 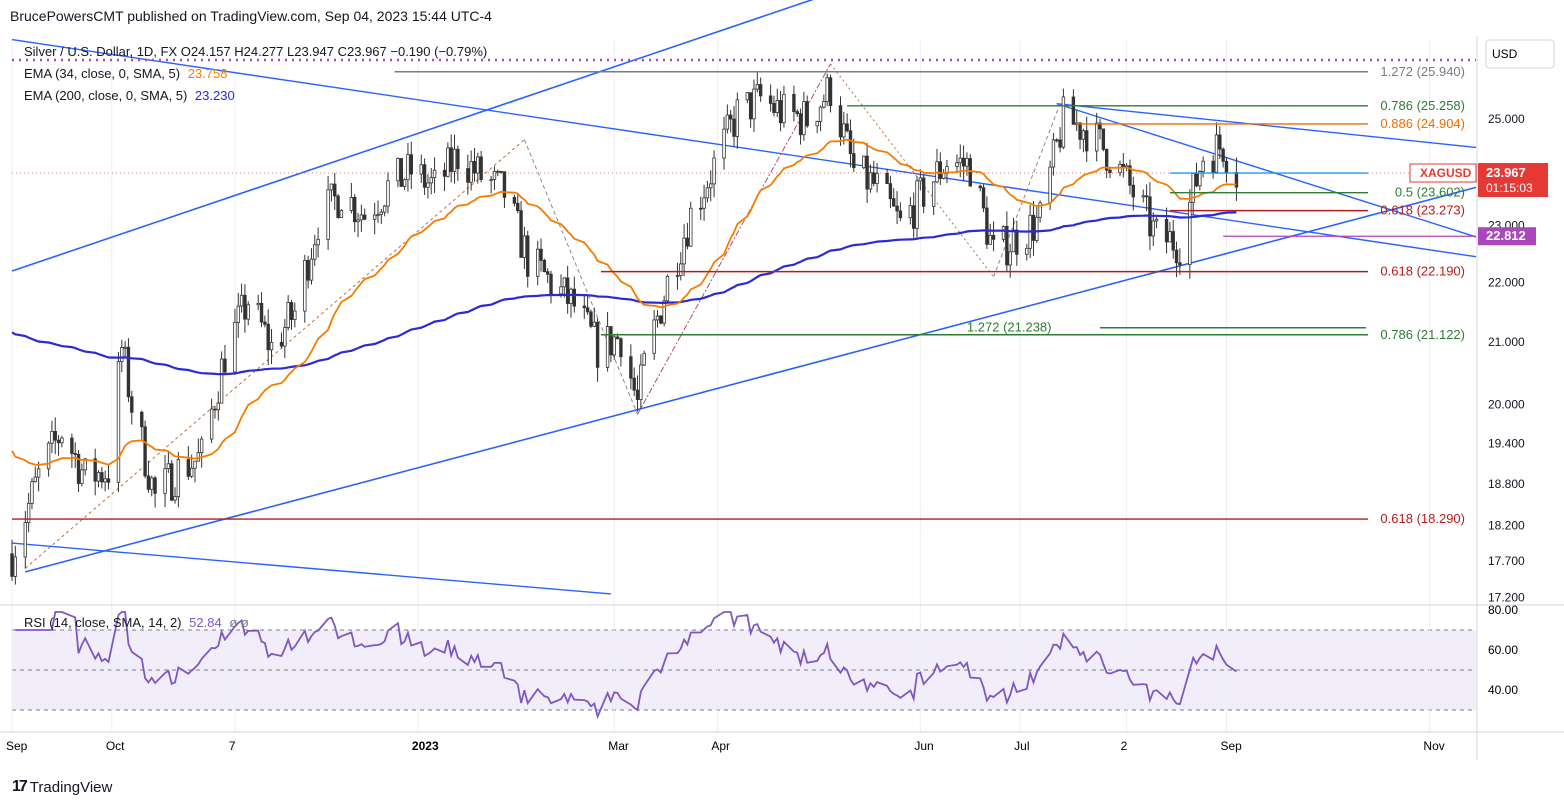 I want to click on rsi-tick-label: 40.00, so click(x=1503, y=690).